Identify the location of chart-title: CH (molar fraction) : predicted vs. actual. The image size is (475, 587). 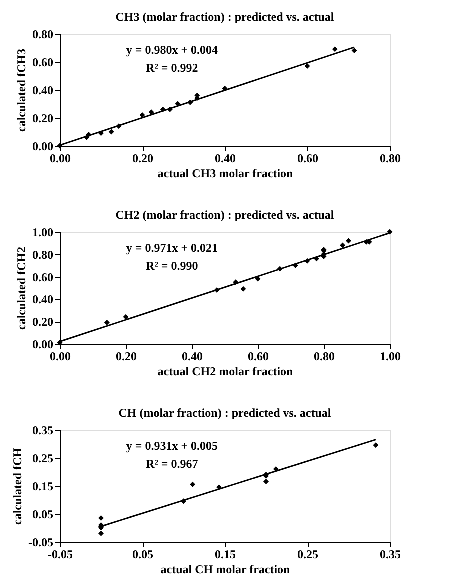
(225, 413).